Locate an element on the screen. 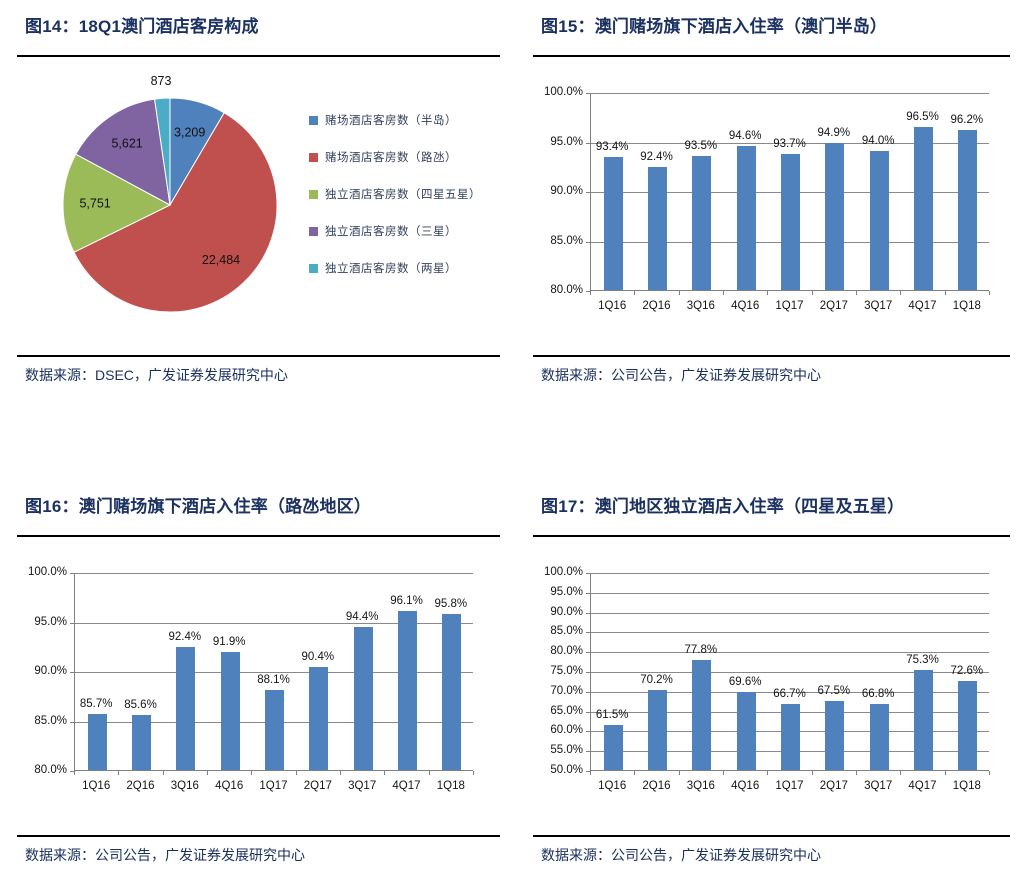  legend-item: 独立酒店客房数（三星） is located at coordinates (395, 231).